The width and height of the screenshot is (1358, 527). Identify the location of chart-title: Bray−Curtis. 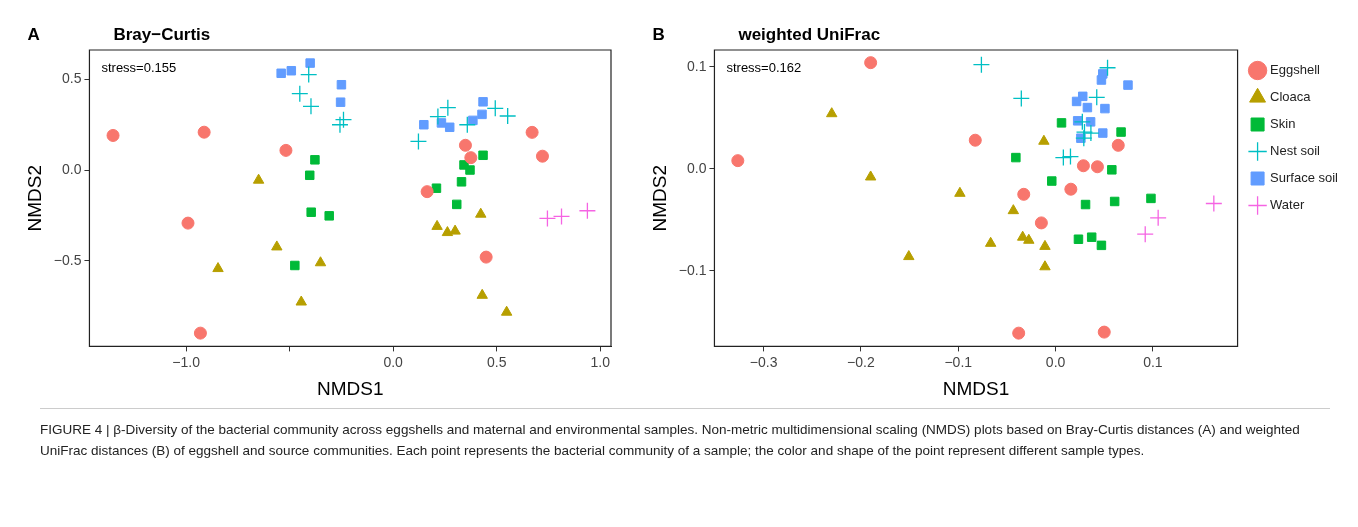
(162, 34).